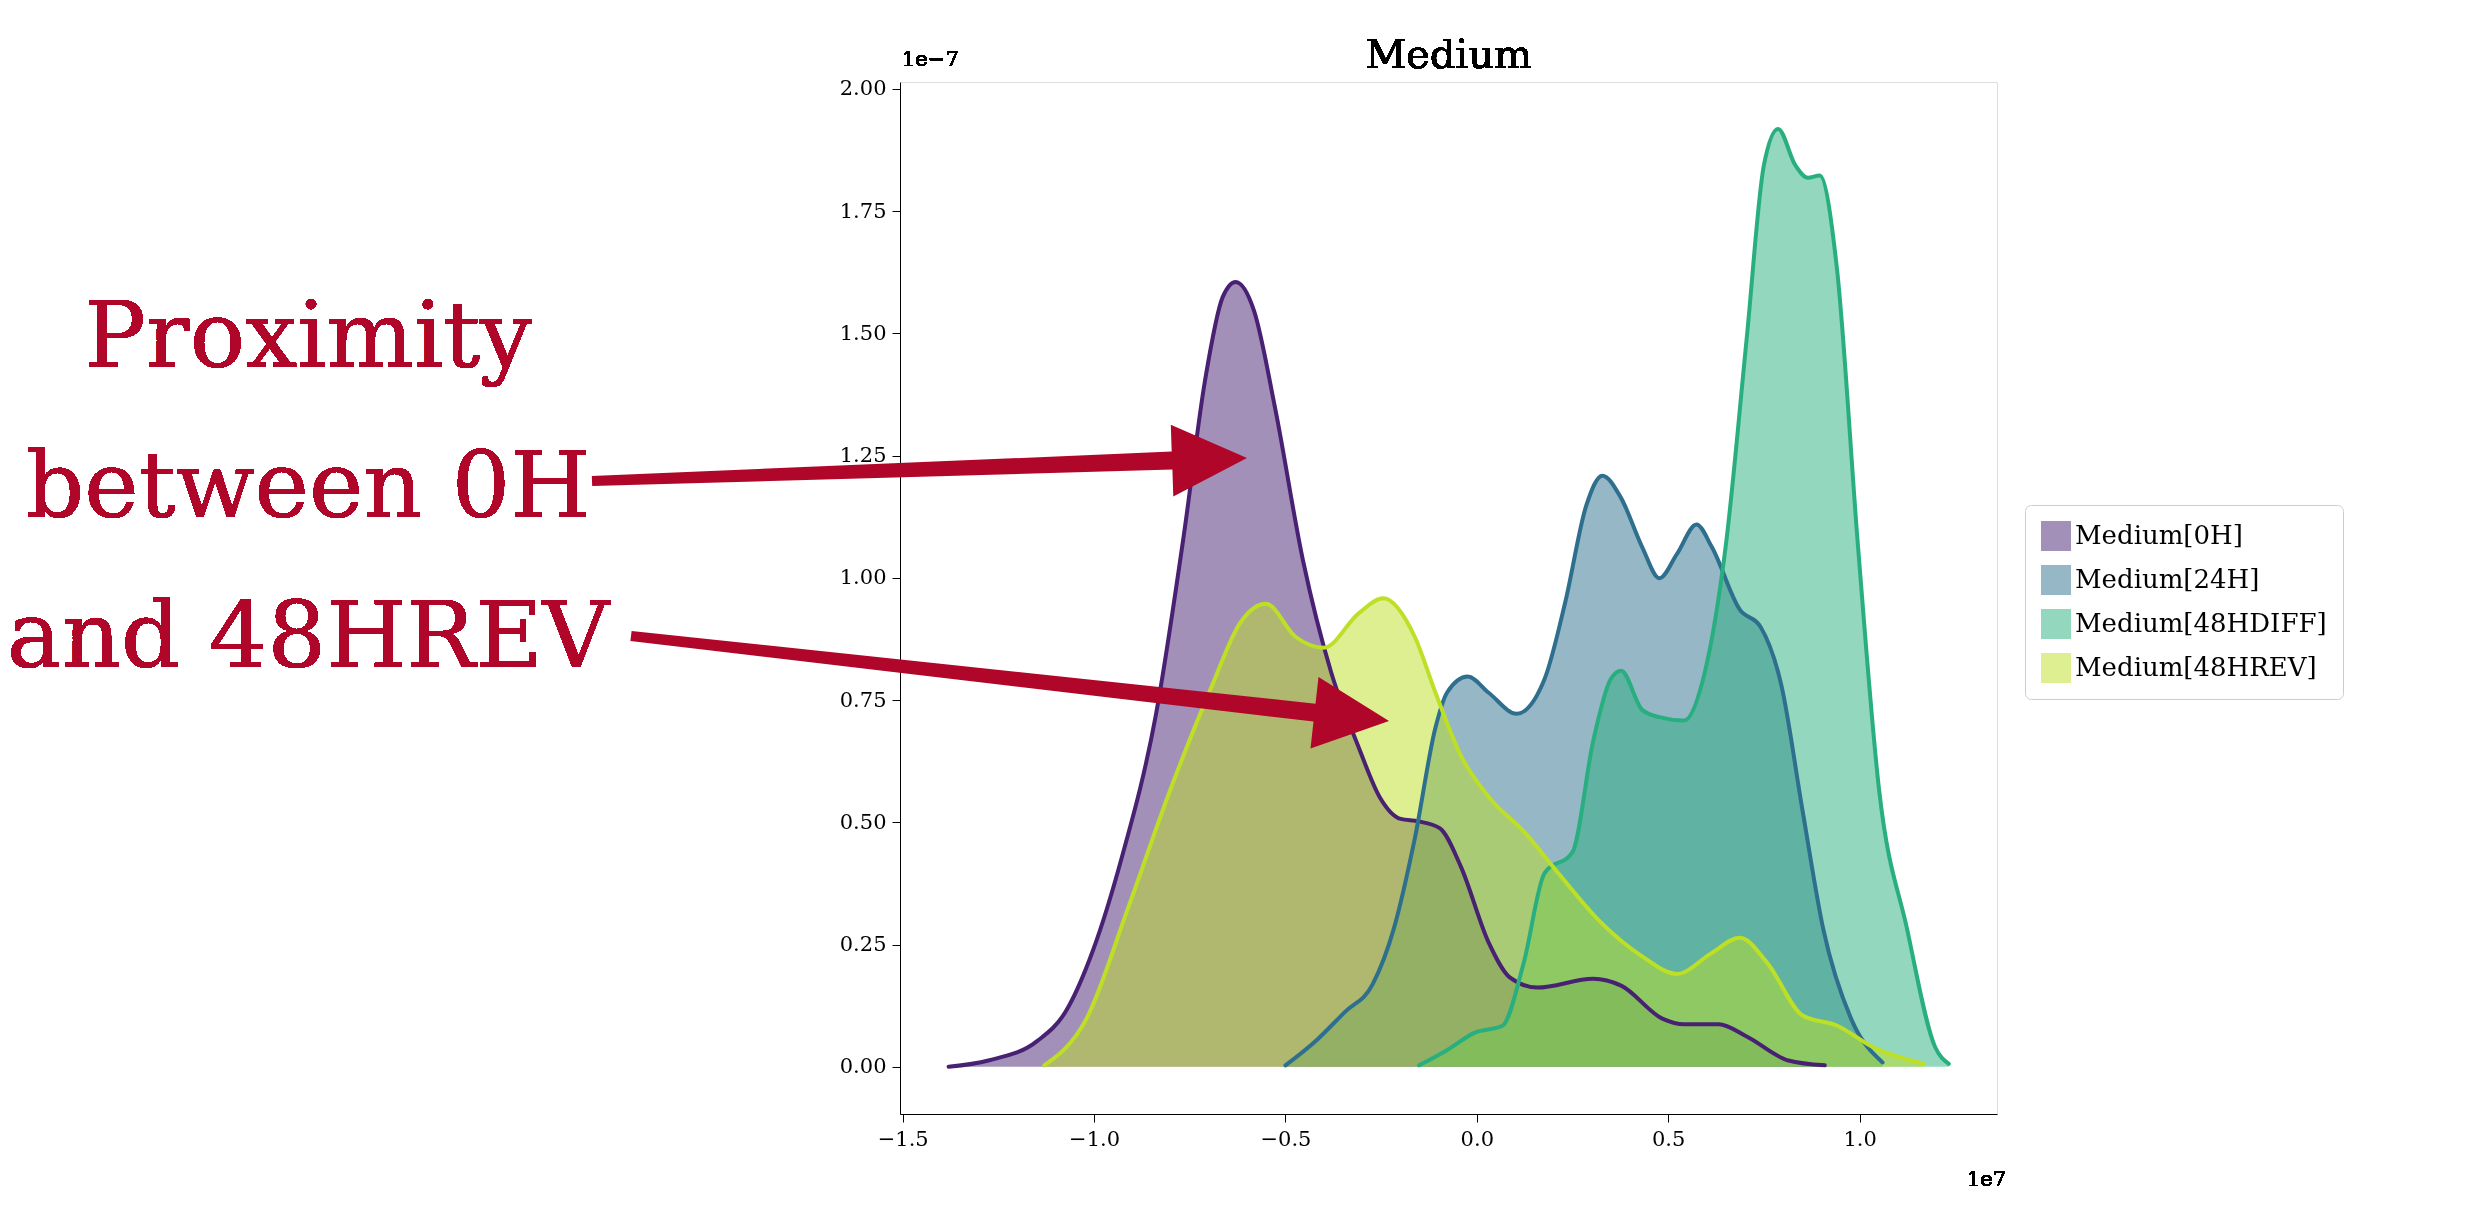 The height and width of the screenshot is (1218, 2475). What do you see at coordinates (863, 577) in the screenshot?
I see `y-tick-label: 1.00` at bounding box center [863, 577].